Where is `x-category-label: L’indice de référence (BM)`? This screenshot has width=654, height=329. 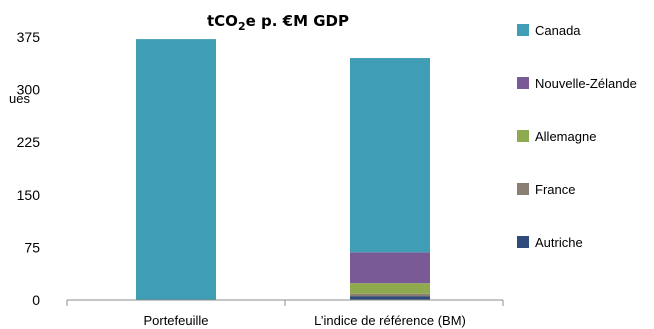 x-category-label: L’indice de référence (BM) is located at coordinates (390, 320).